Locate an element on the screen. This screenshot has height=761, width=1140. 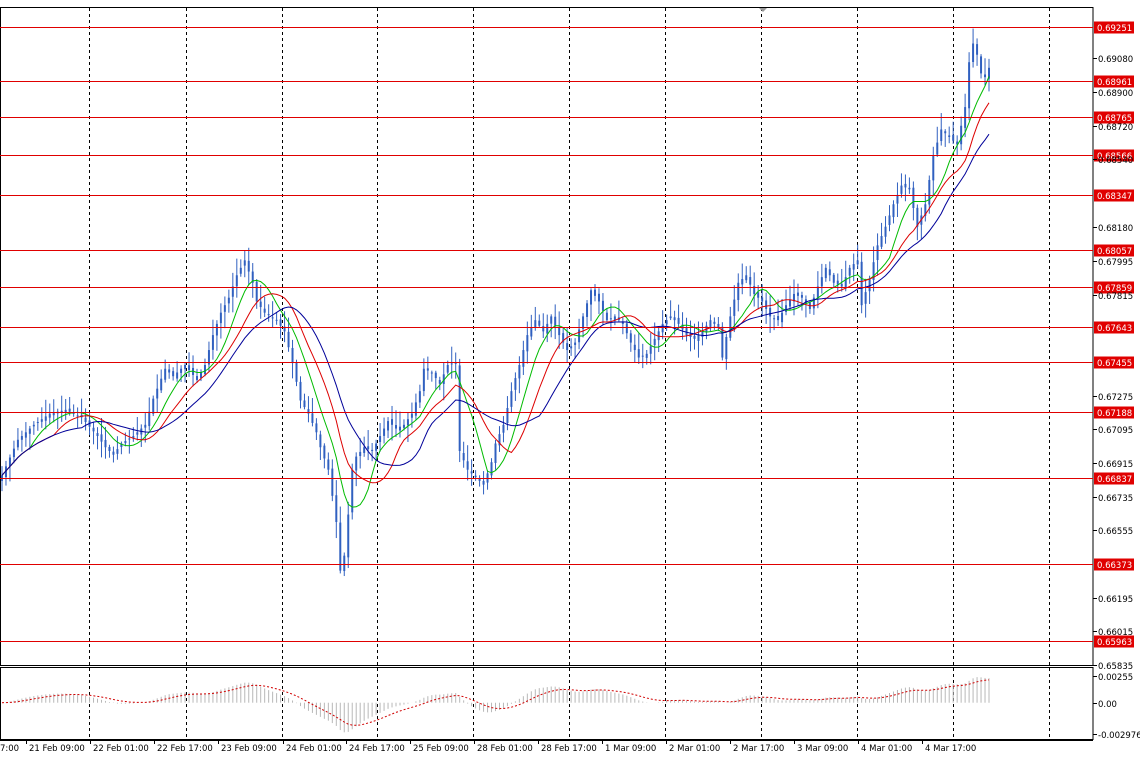
level-price-label: 0.68347 is located at coordinates (1114, 197).